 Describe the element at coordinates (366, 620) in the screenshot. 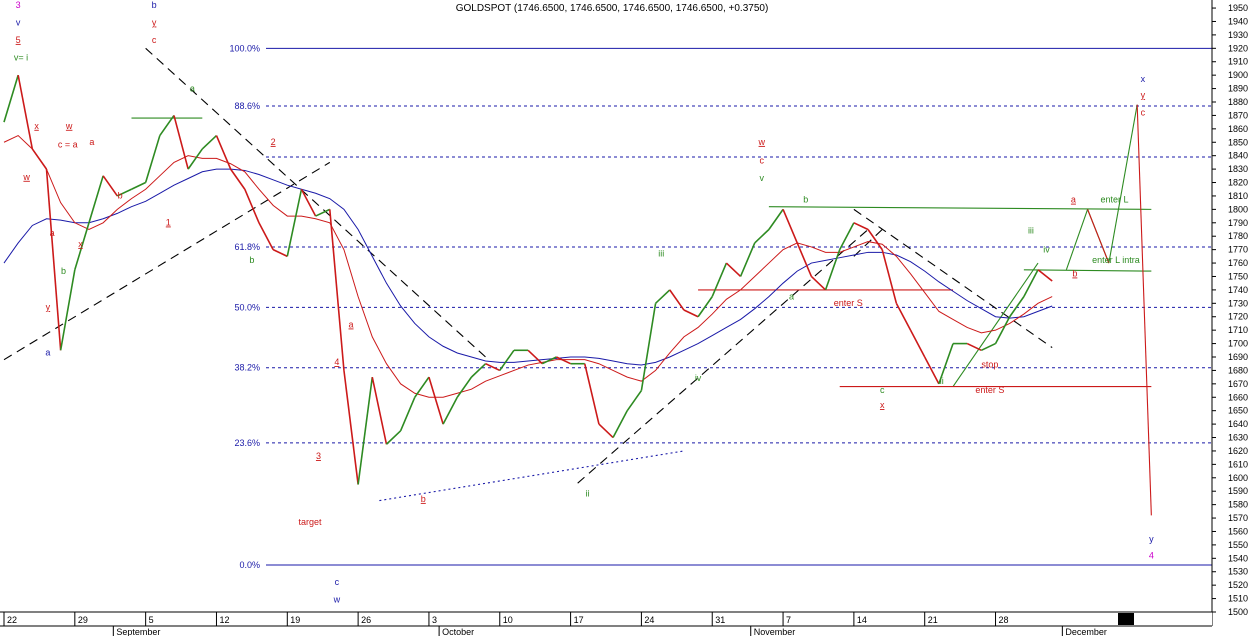

I see `x-tick-label: 26` at that location.